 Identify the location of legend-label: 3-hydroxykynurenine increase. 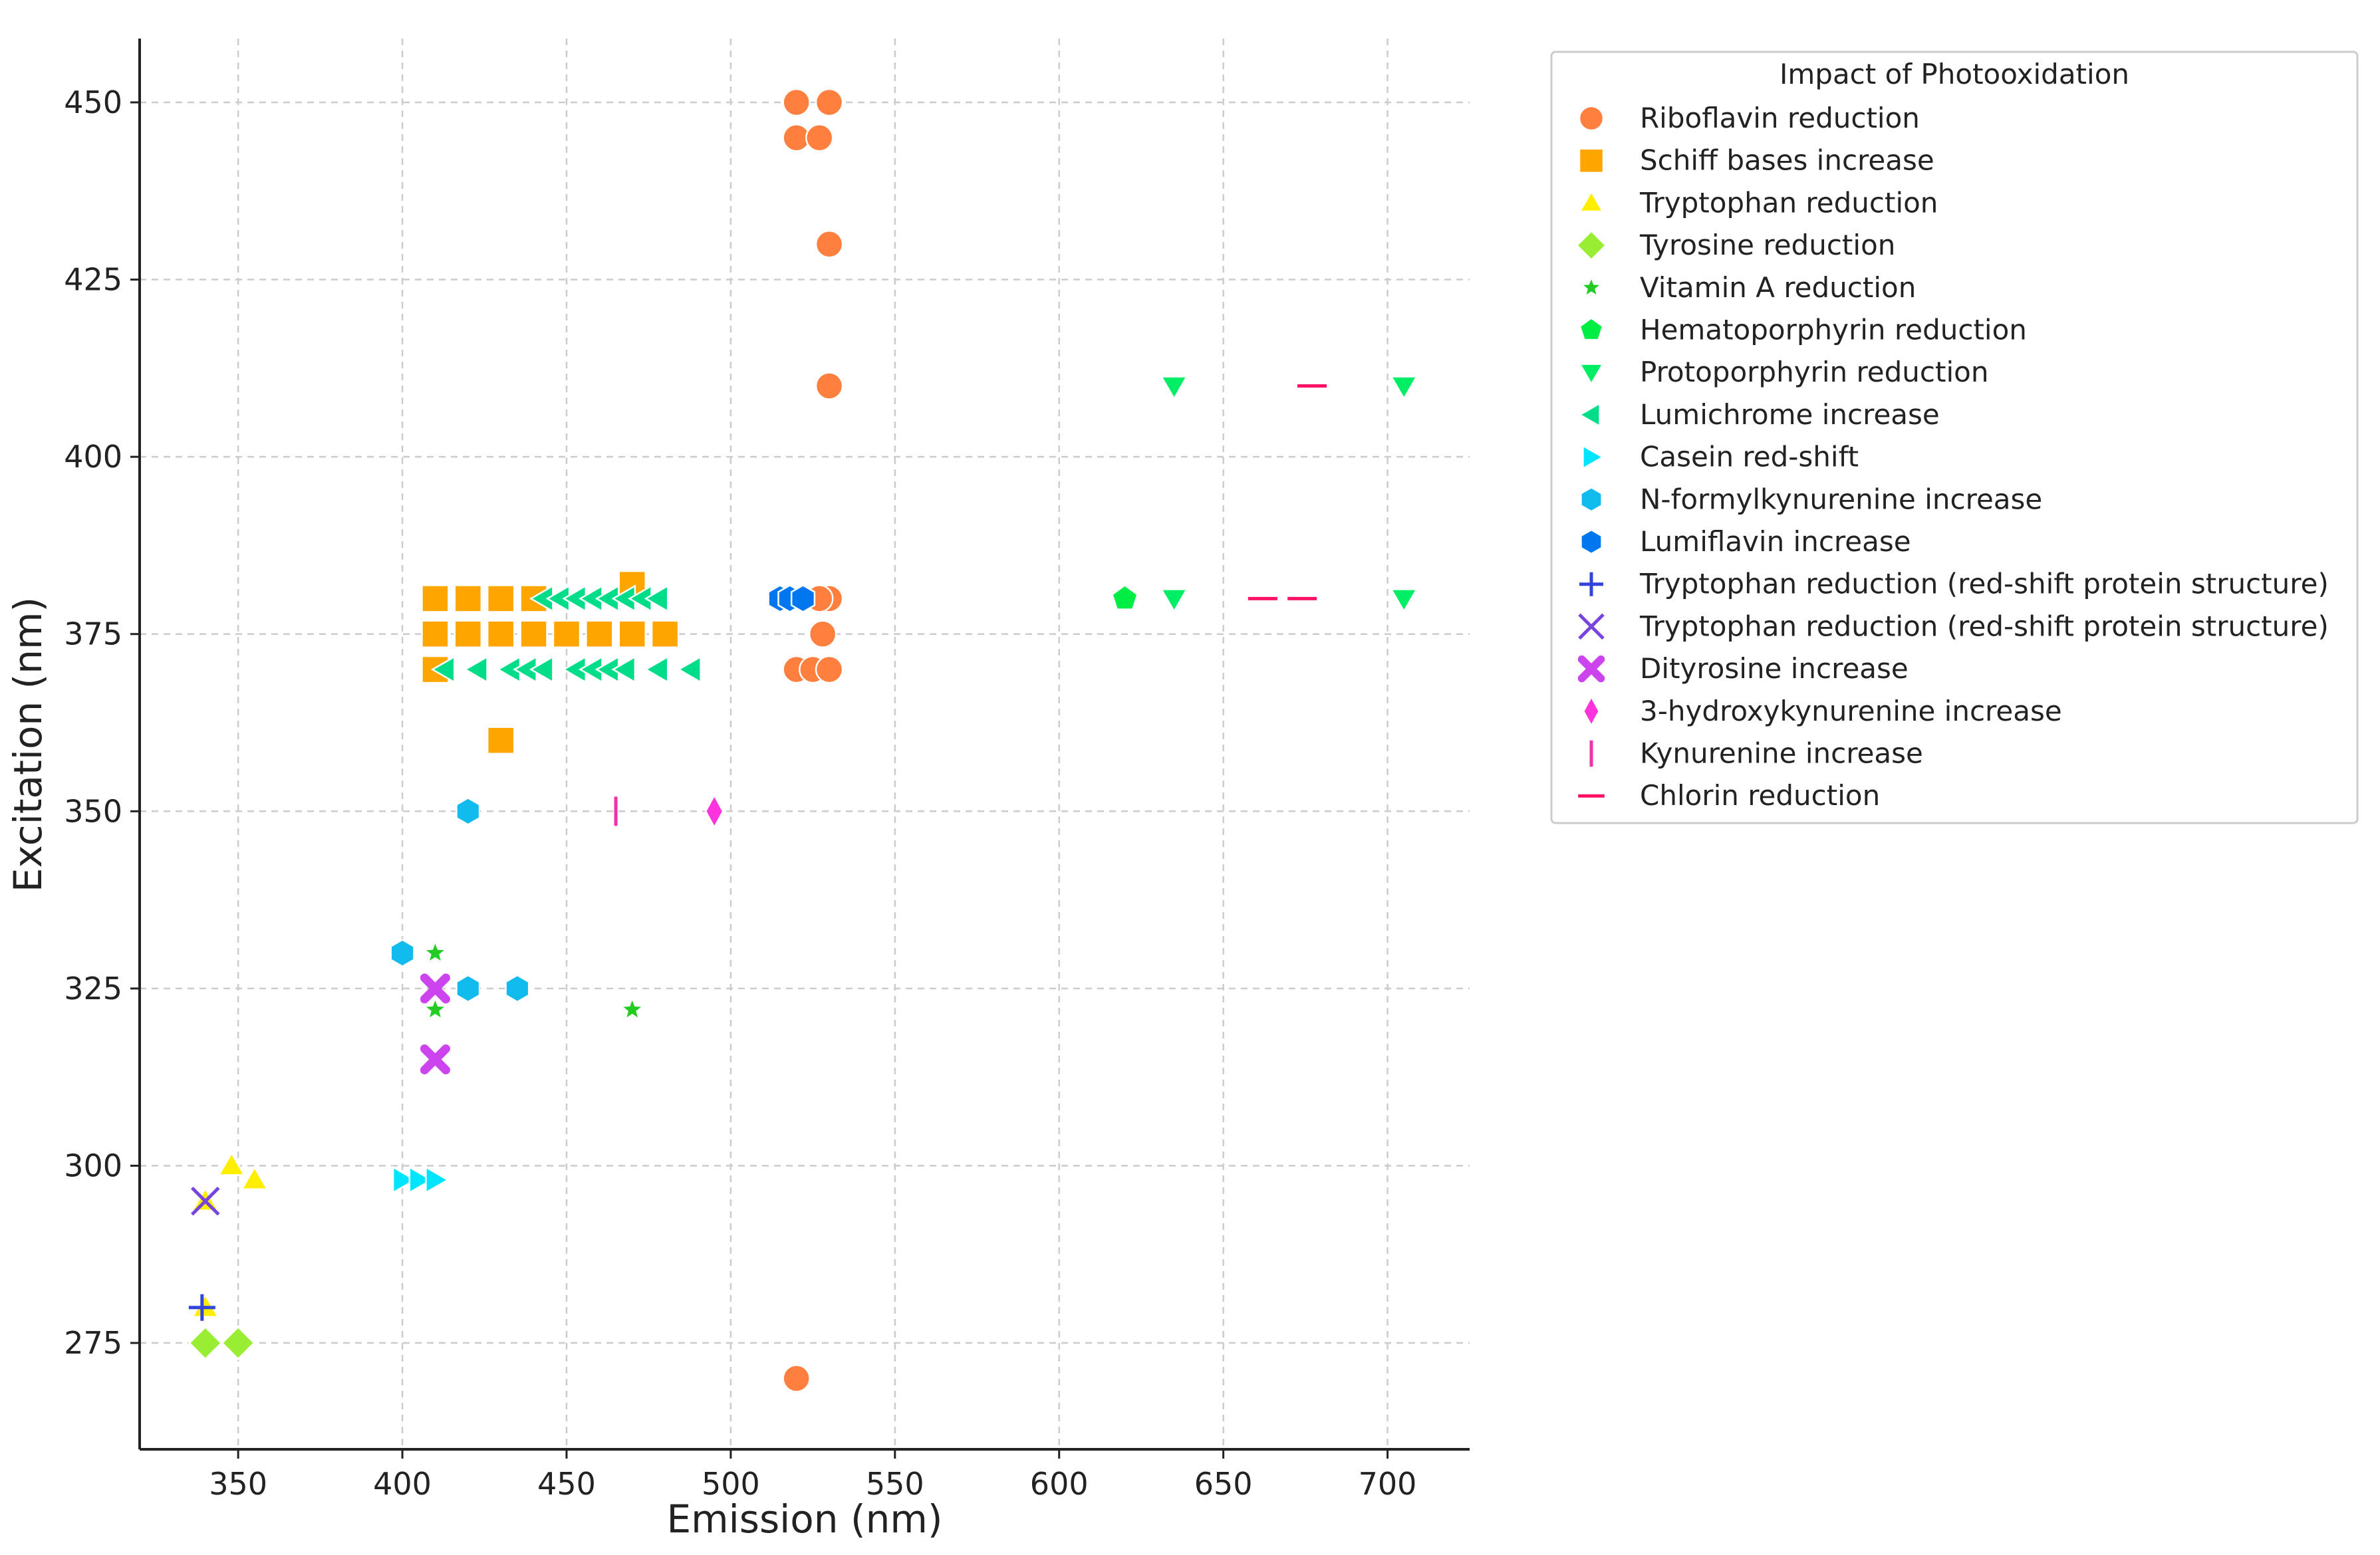
(1851, 711).